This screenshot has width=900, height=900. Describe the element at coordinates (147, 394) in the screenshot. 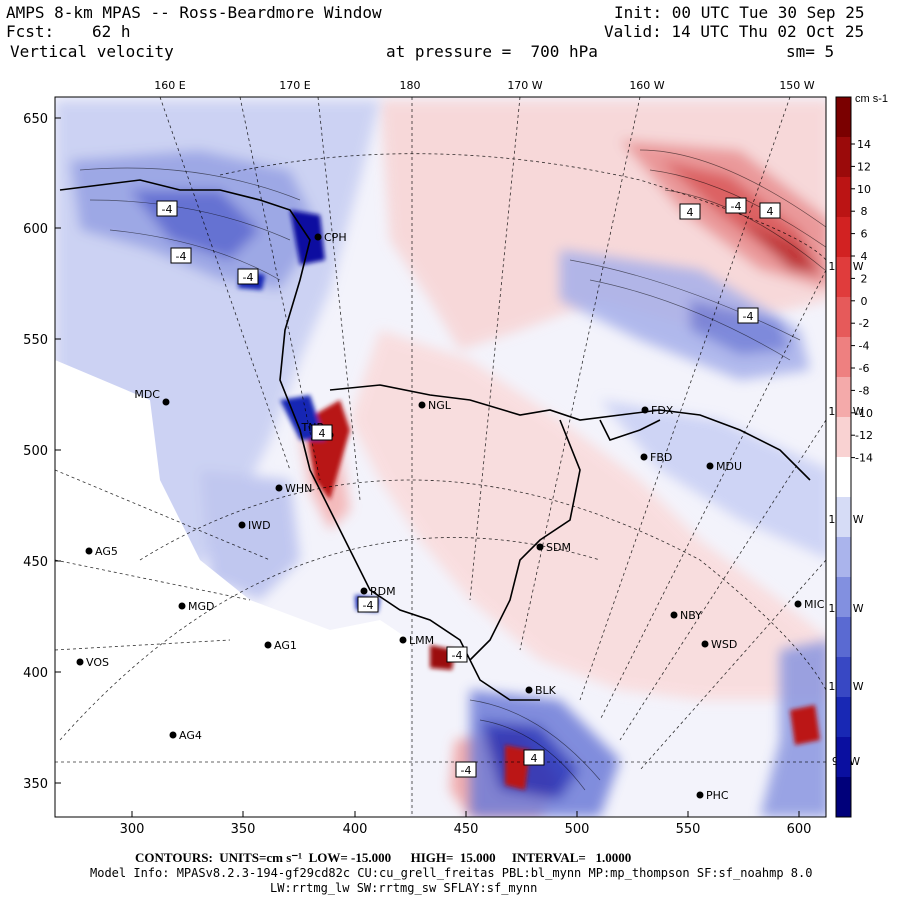

I see `station-label: MDC` at that location.